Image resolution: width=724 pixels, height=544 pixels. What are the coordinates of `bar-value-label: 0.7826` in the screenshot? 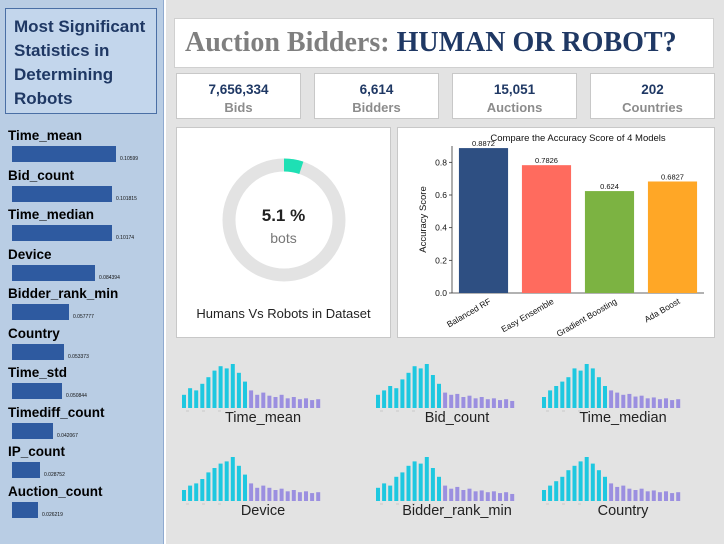 It's located at (546, 160).